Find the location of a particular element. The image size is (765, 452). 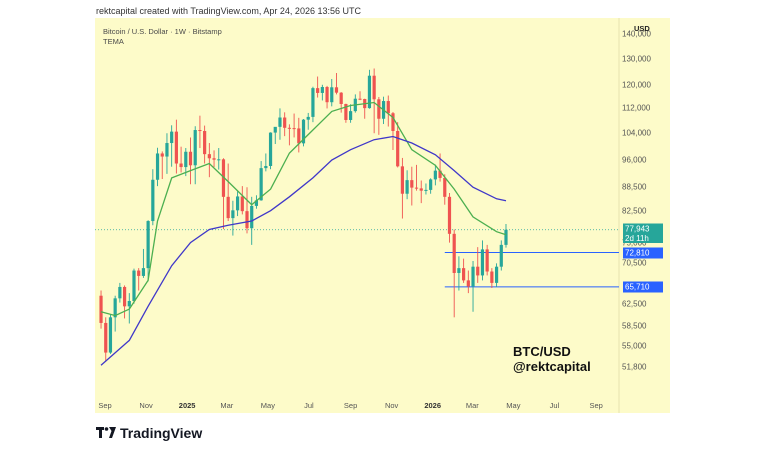

price-tick-label: 70,500 is located at coordinates (634, 263).